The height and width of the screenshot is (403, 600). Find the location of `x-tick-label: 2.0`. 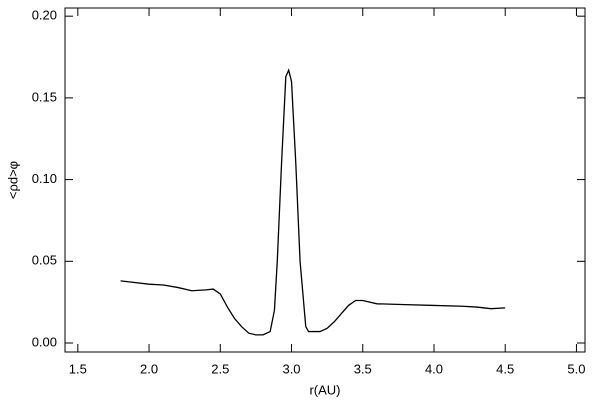

x-tick-label: 2.0 is located at coordinates (149, 368).